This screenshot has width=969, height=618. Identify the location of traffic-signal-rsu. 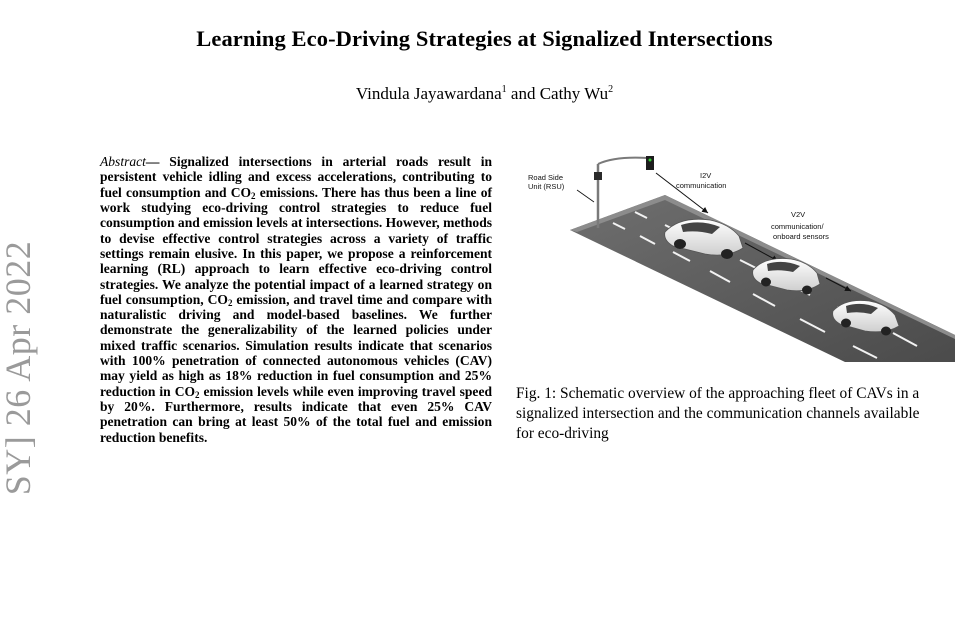
(624, 192).